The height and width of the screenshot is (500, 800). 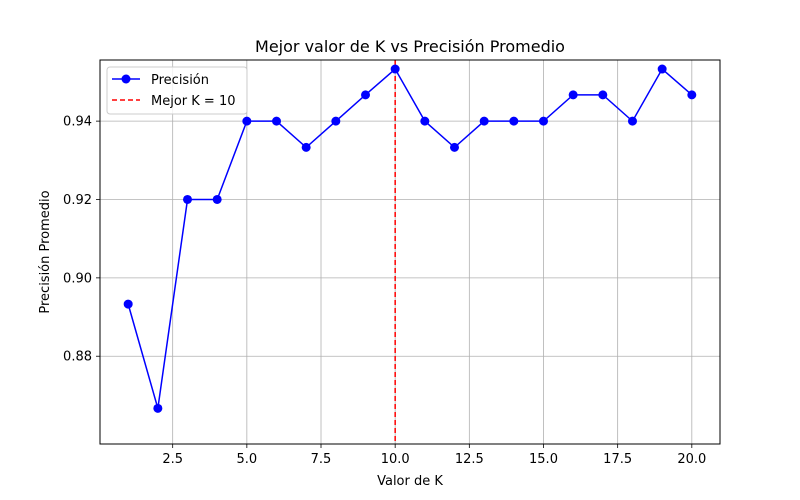 I want to click on y-tick-label: 0.90, so click(x=77, y=278).